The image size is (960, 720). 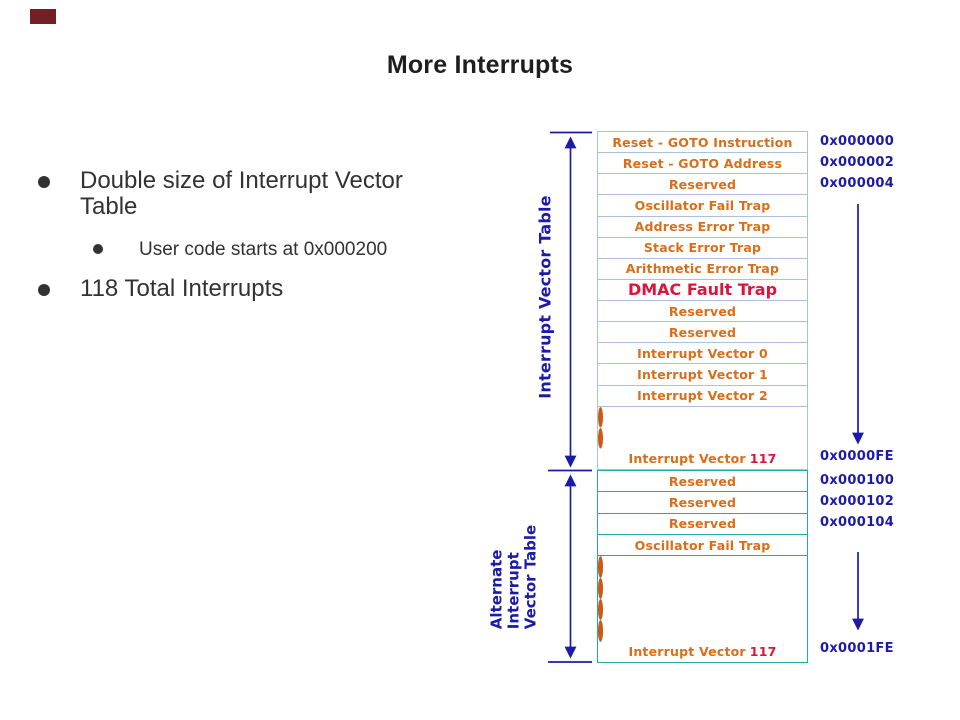 What do you see at coordinates (241, 193) in the screenshot?
I see `bullet-text: Double size of Interrupt Vector Table` at bounding box center [241, 193].